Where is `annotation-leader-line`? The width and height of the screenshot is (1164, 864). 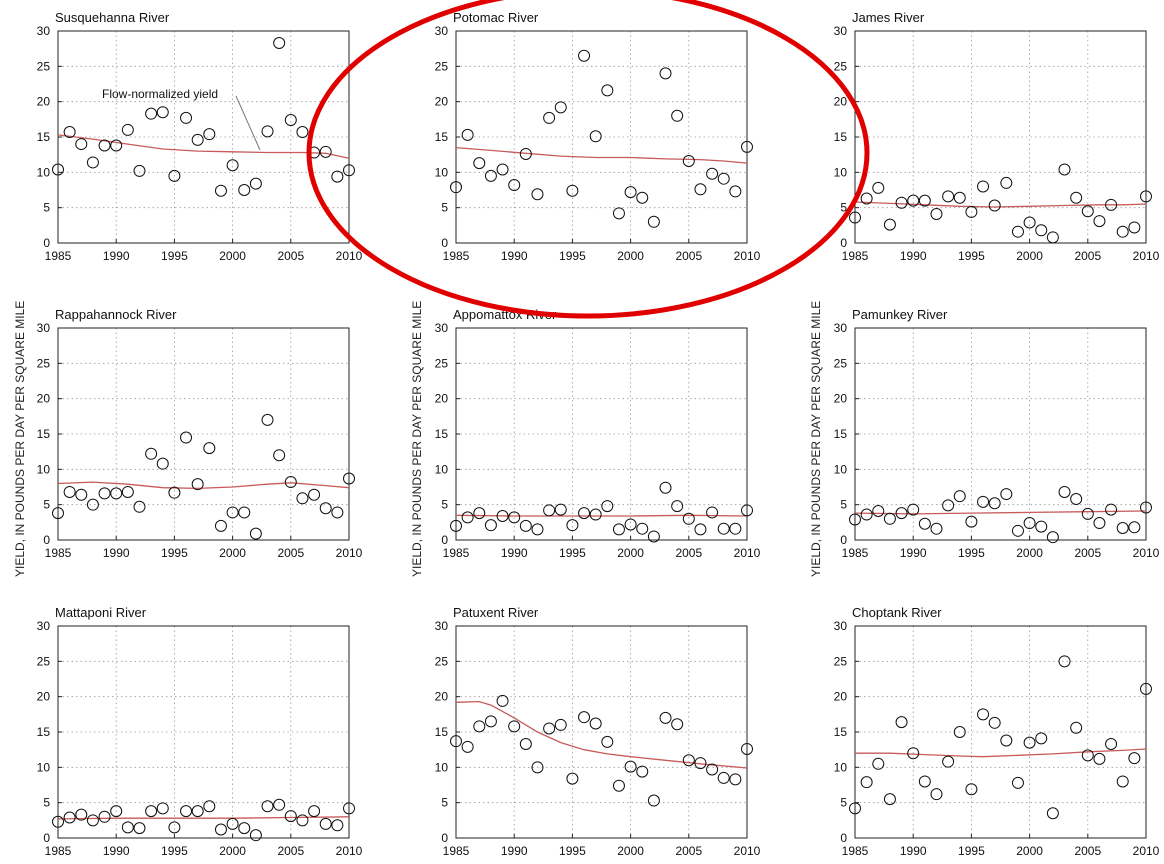 annotation-leader-line is located at coordinates (248, 123).